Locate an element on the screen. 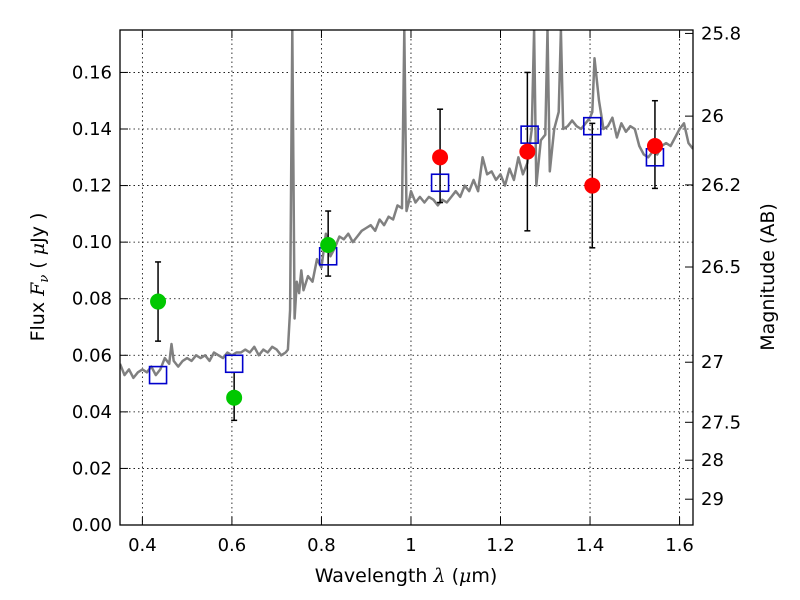 This screenshot has height=600, width=800. y-tick-label: 0.06 is located at coordinates (92, 355).